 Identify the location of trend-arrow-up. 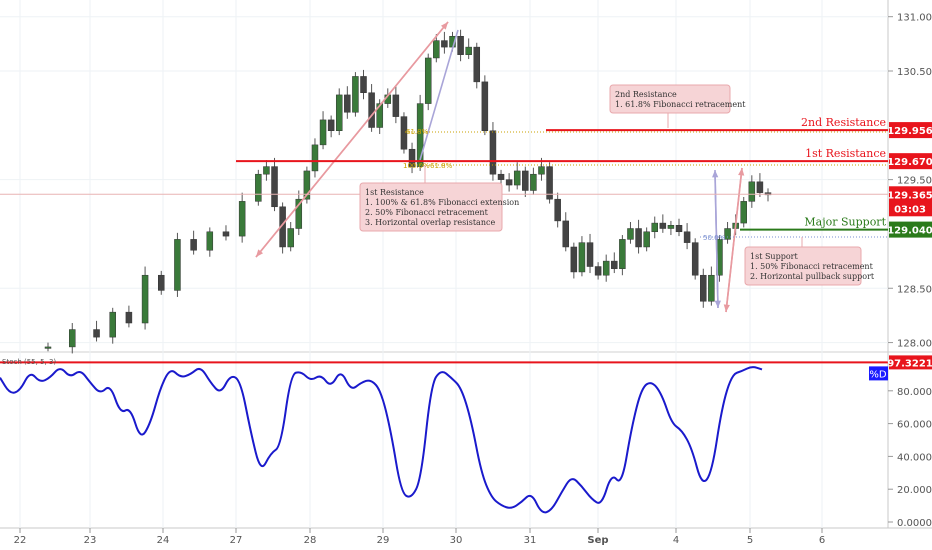
(352, 139).